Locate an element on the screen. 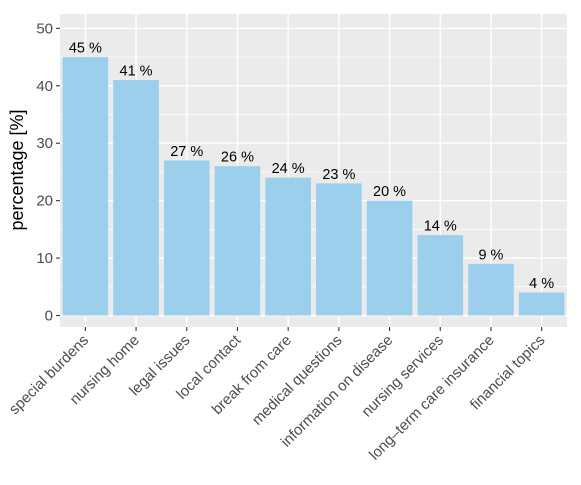  data-label: 4 % is located at coordinates (541, 284).